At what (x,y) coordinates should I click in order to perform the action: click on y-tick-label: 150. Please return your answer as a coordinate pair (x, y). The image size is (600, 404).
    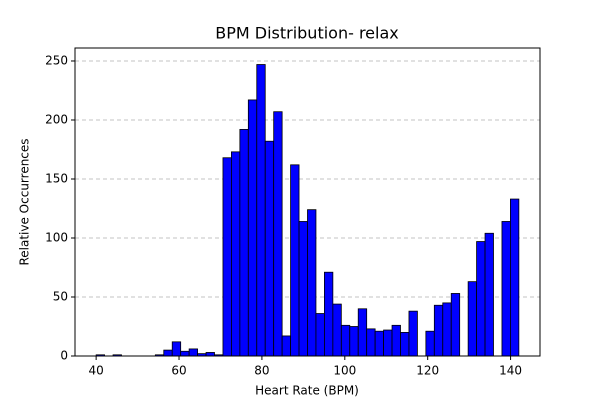
    Looking at the image, I should click on (56, 178).